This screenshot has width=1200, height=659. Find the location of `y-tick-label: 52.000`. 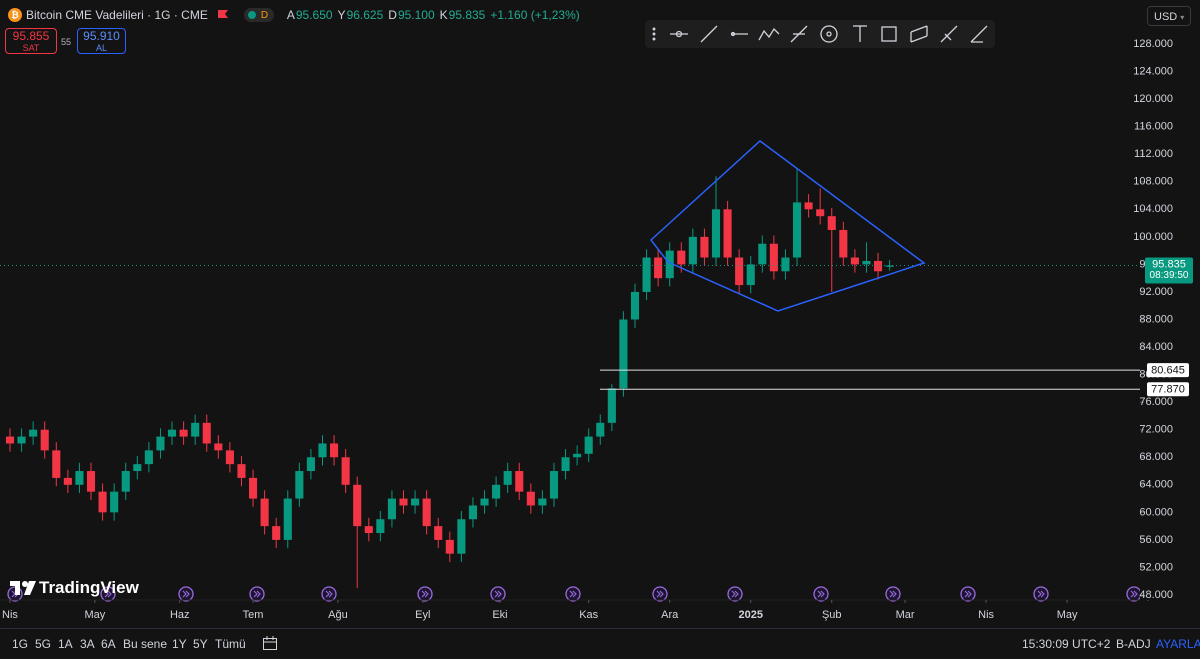

y-tick-label: 52.000 is located at coordinates (1156, 567).